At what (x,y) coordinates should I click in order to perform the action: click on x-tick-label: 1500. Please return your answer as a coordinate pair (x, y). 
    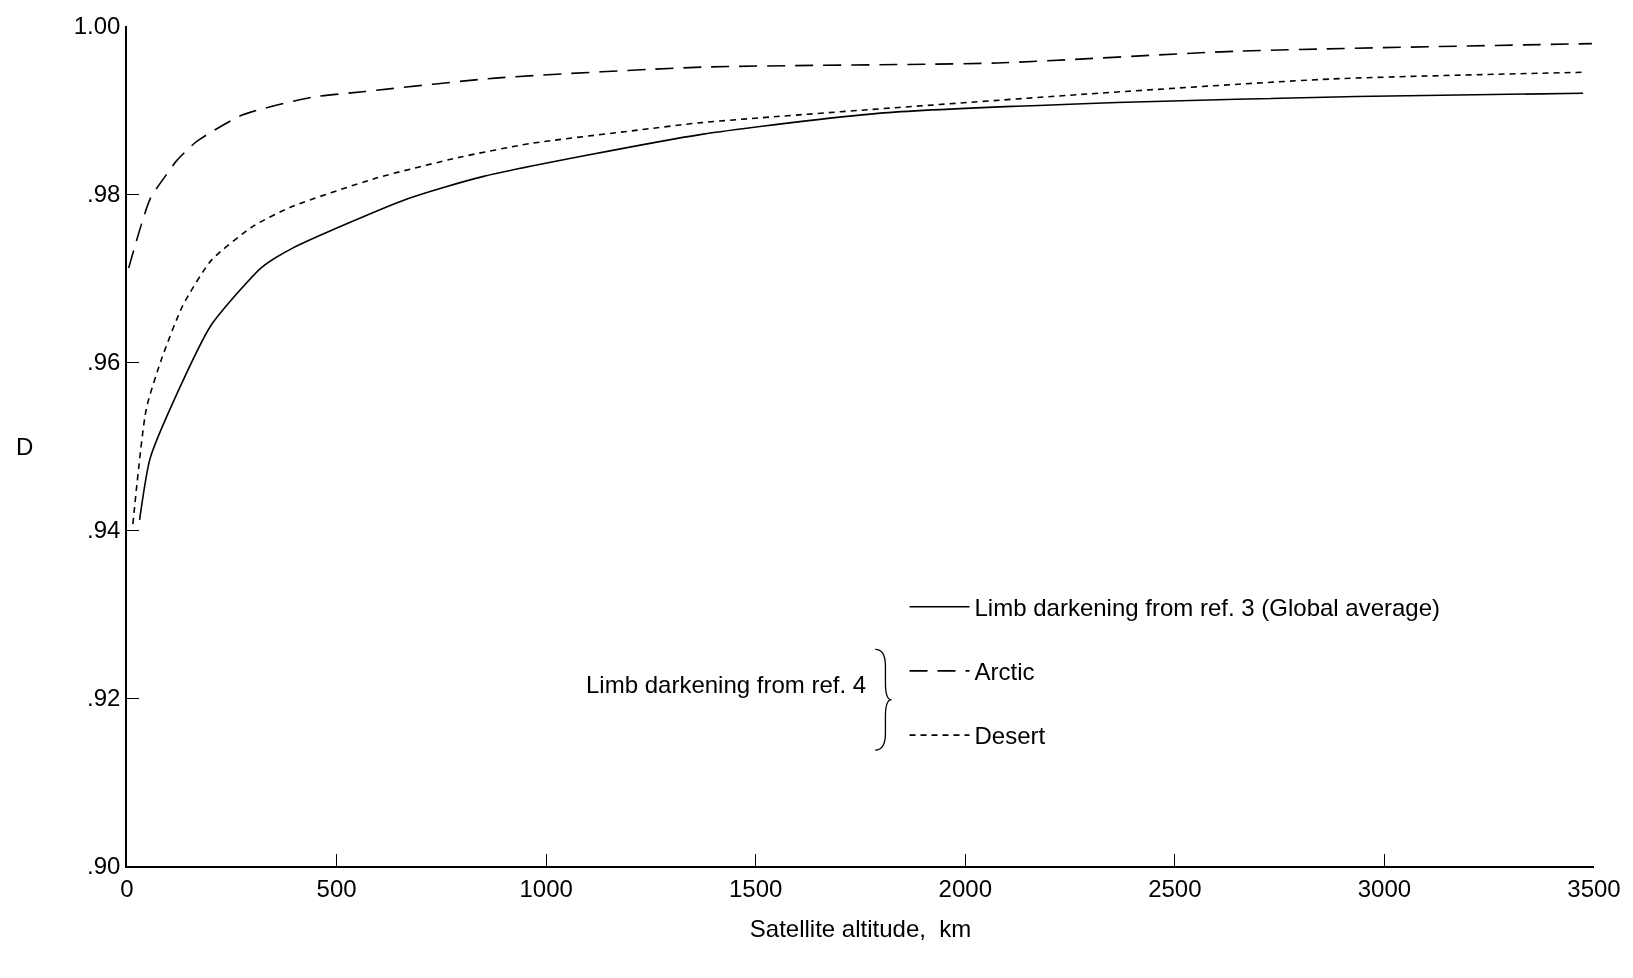
    Looking at the image, I should click on (756, 888).